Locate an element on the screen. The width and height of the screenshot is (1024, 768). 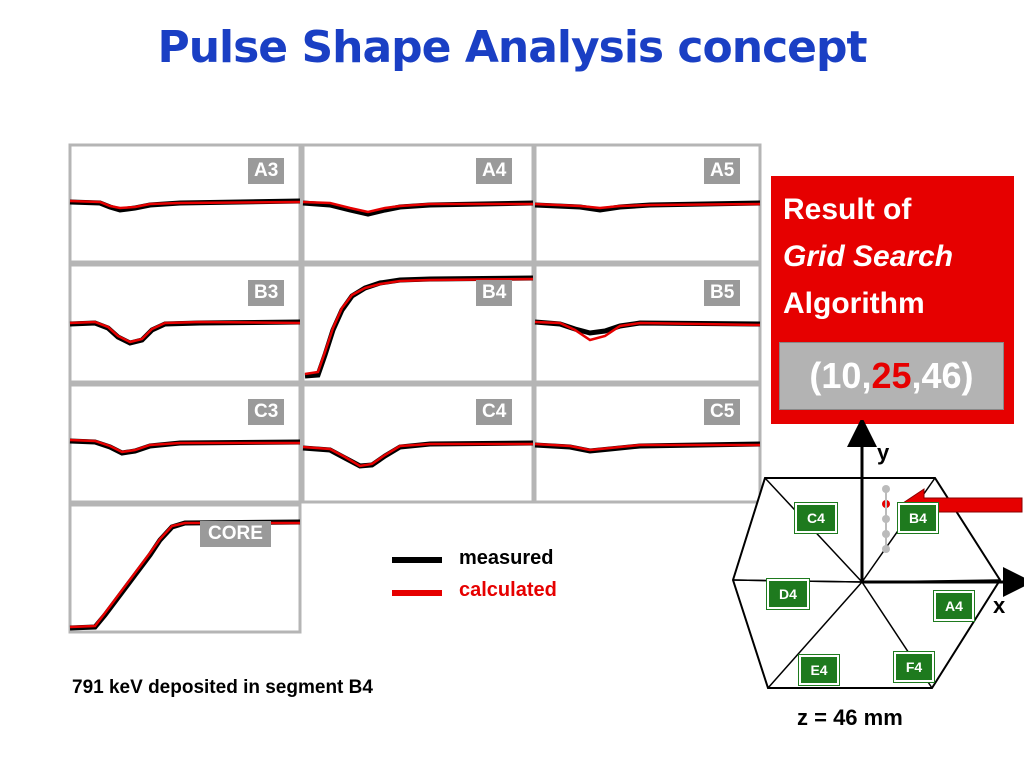
legend-measured-swatch is located at coordinates (417, 560).